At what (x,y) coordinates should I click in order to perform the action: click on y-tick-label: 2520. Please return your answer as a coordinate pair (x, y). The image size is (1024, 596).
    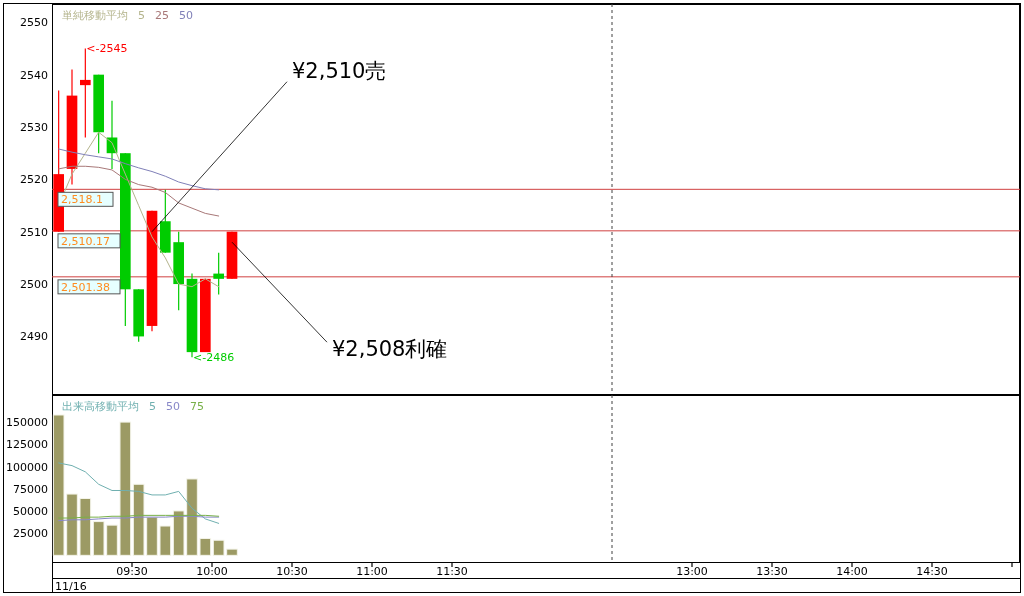
    Looking at the image, I should click on (34, 180).